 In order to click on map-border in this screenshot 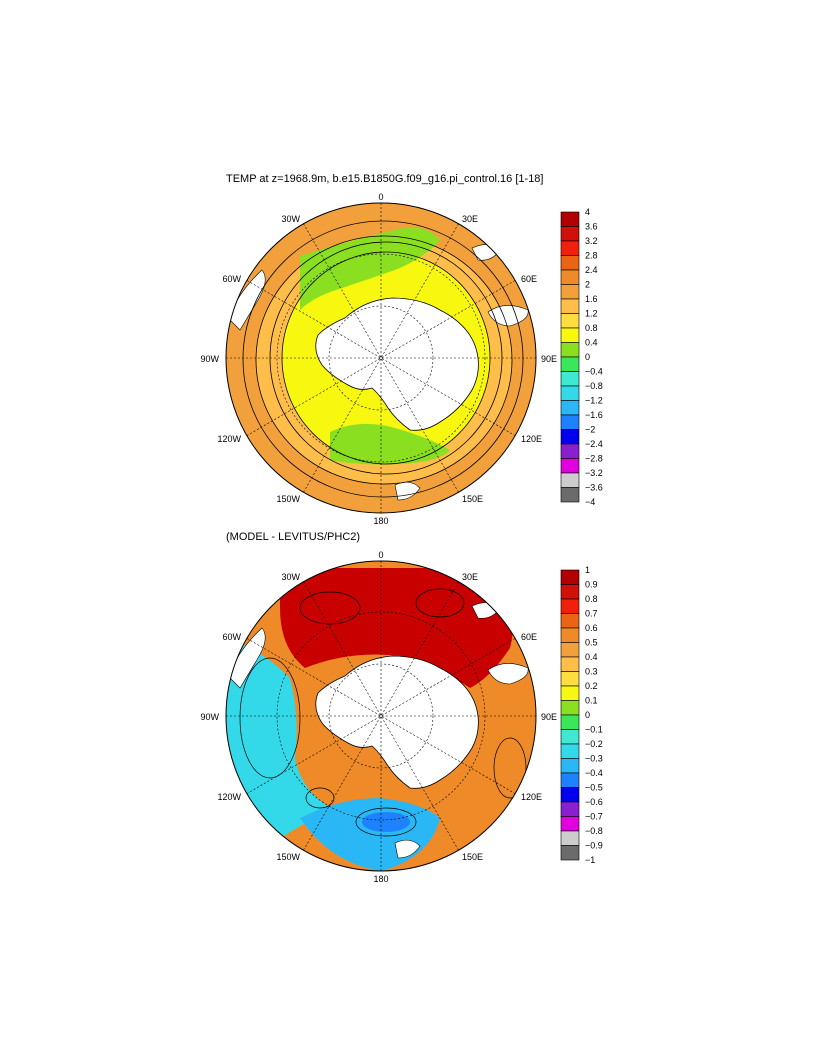, I will do `click(381, 716)`.